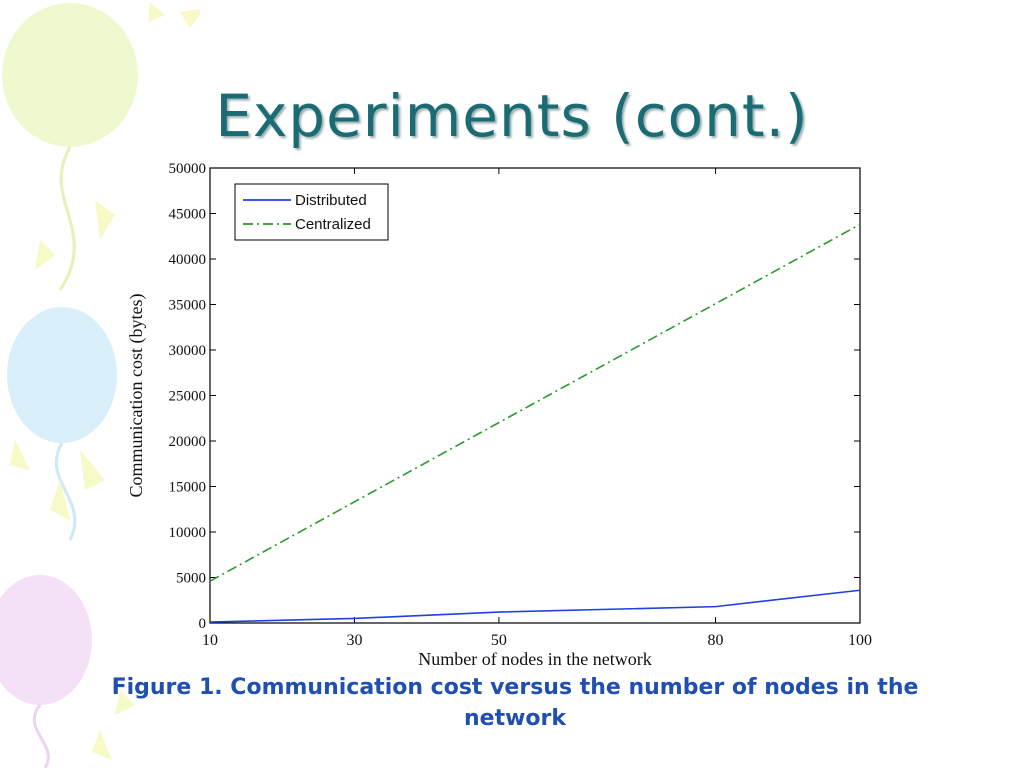  What do you see at coordinates (188, 215) in the screenshot?
I see `y-tick-label: 45000` at bounding box center [188, 215].